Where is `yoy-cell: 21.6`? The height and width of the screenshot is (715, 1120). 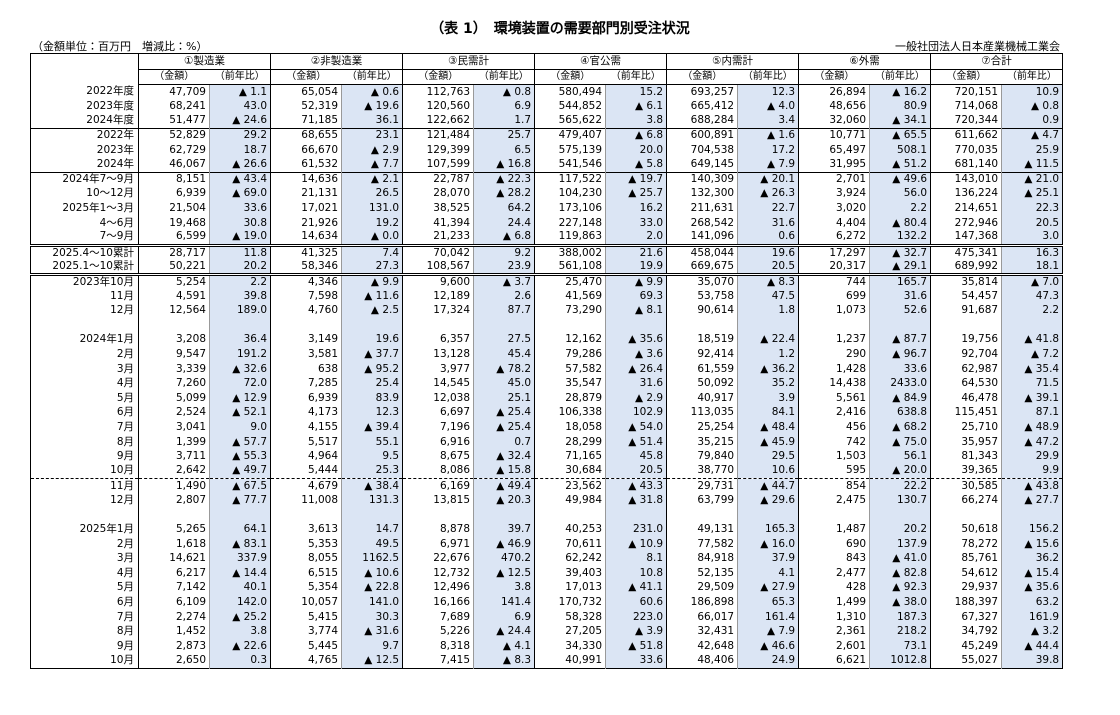
yoy-cell: 21.6 is located at coordinates (636, 251).